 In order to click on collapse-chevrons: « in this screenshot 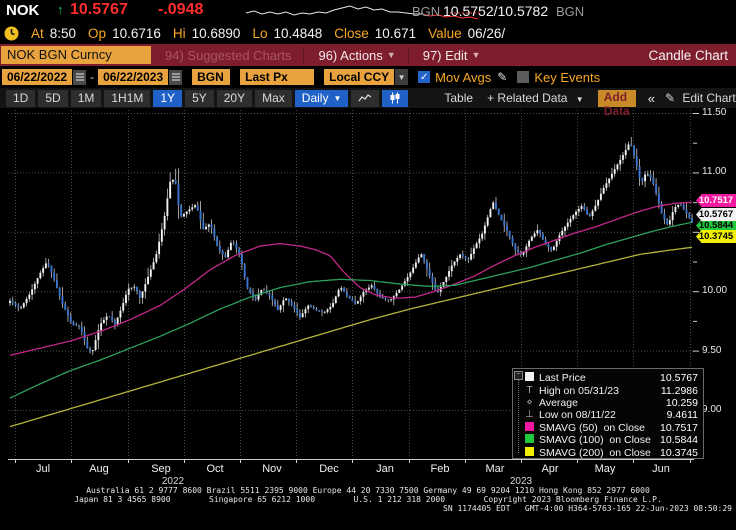, I will do `click(651, 98)`.